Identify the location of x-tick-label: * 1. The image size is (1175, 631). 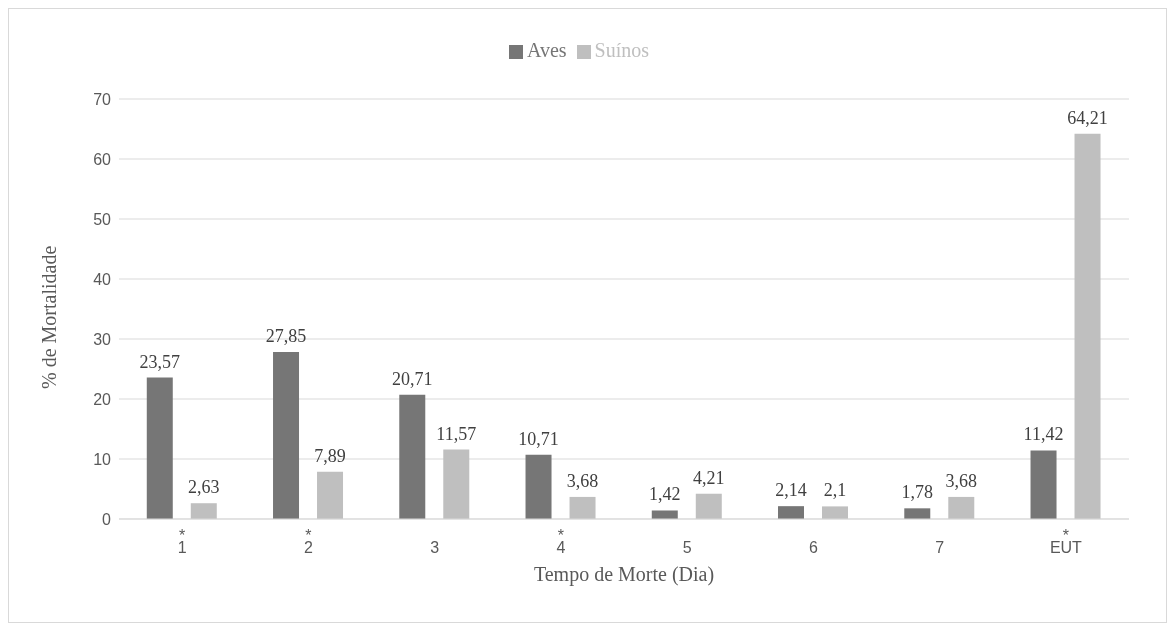
(182, 541).